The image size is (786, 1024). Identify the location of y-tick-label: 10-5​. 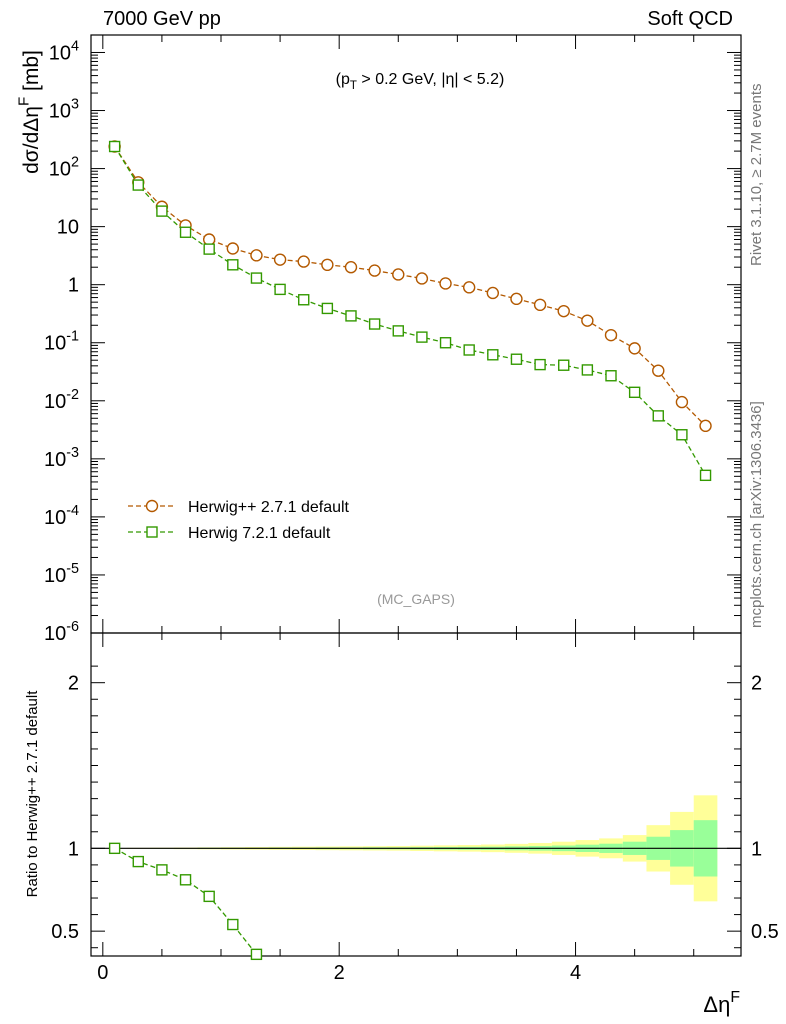
(61, 574).